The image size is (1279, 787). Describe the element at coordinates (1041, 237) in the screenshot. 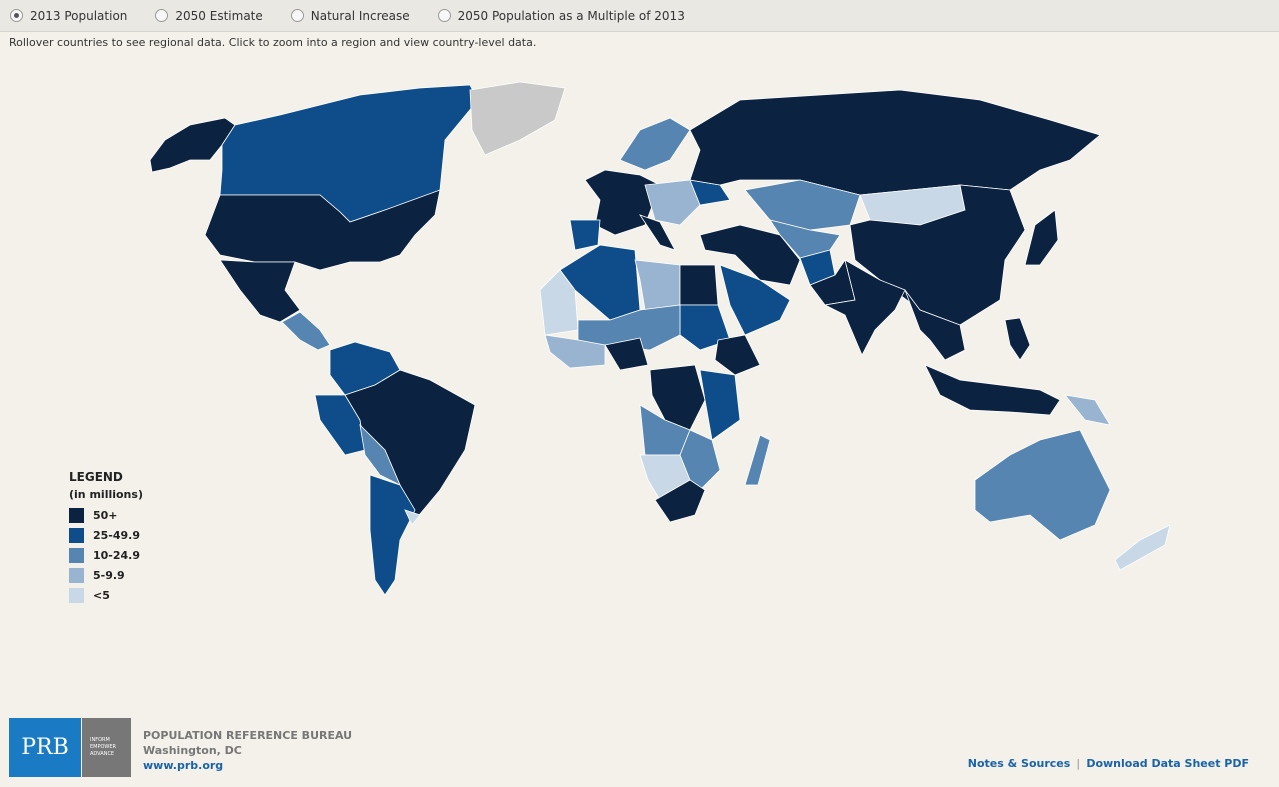

I see `japan` at that location.